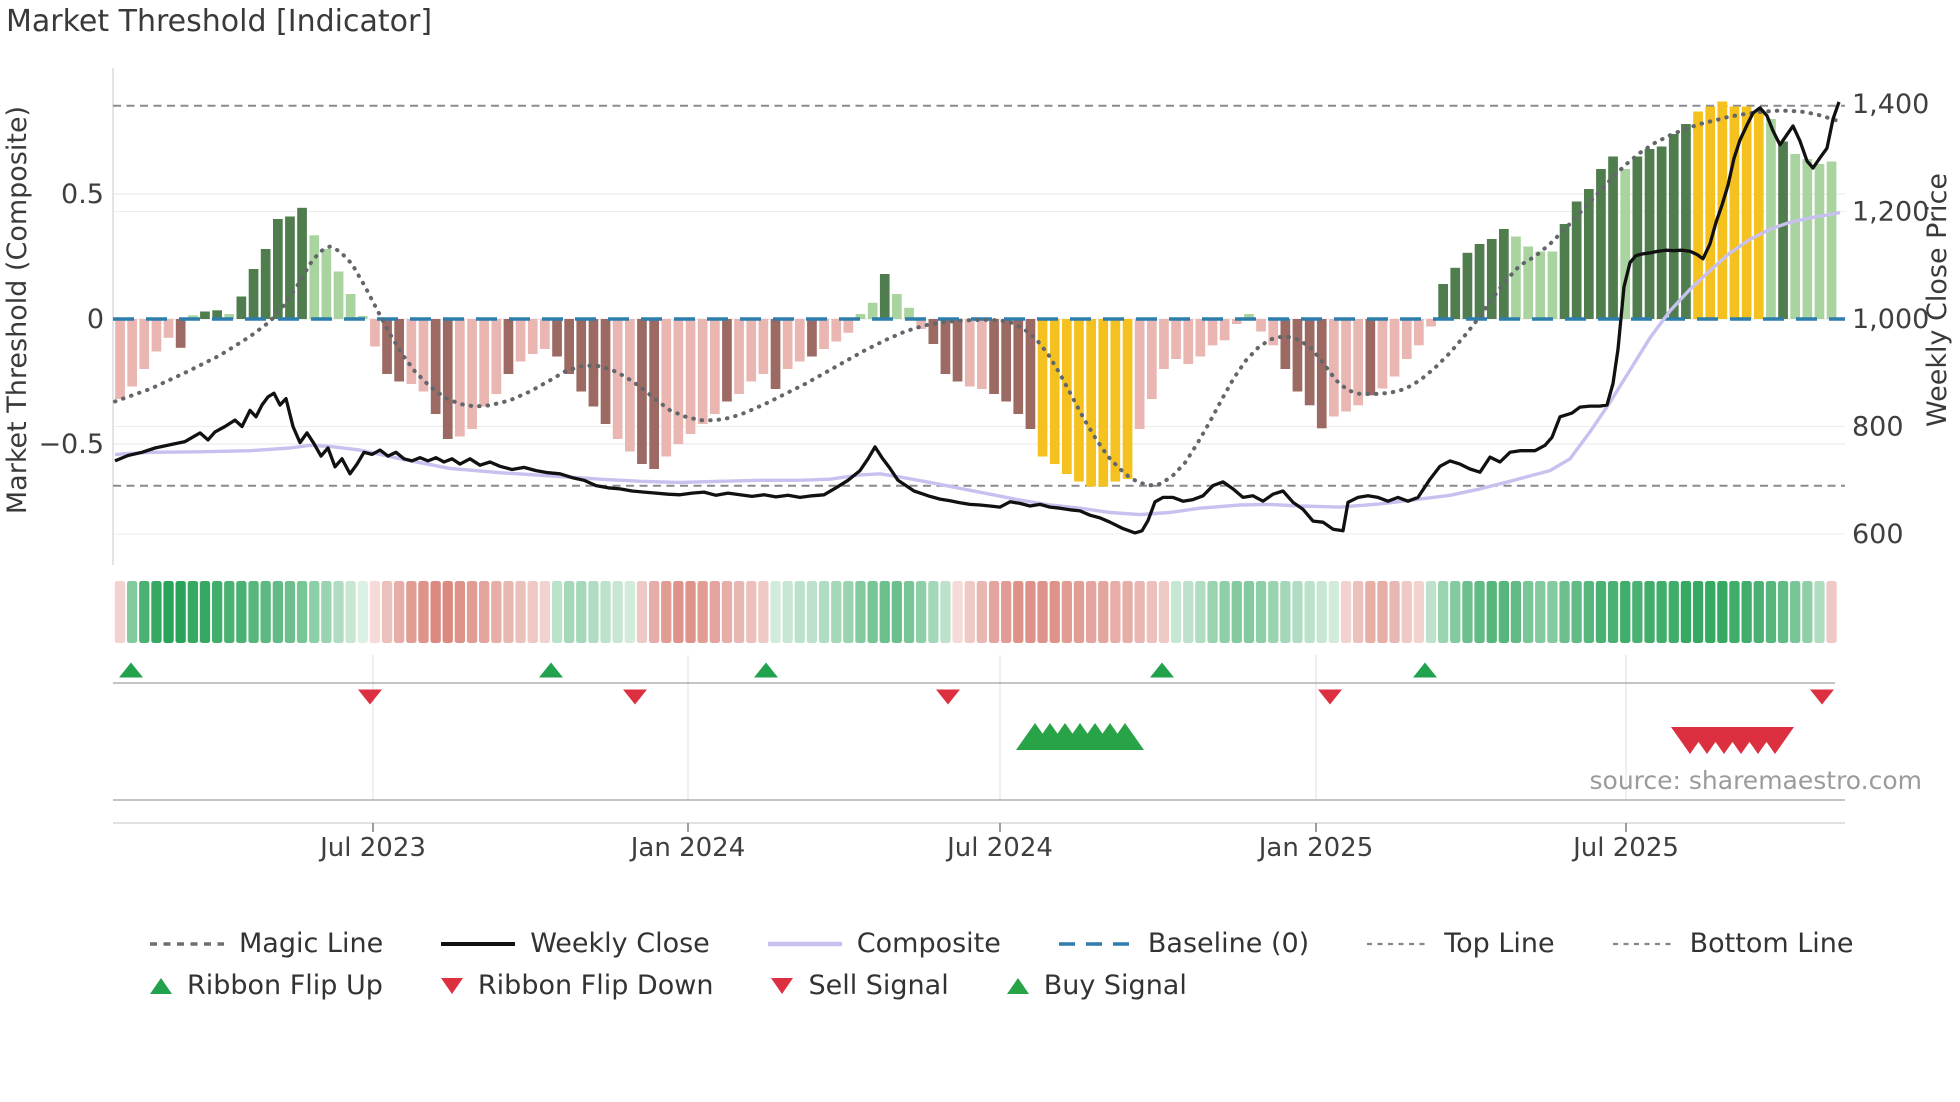 Image resolution: width=1960 pixels, height=1102 pixels. Describe the element at coordinates (948, 697) in the screenshot. I see `ribbon-flip-down-marker` at that location.